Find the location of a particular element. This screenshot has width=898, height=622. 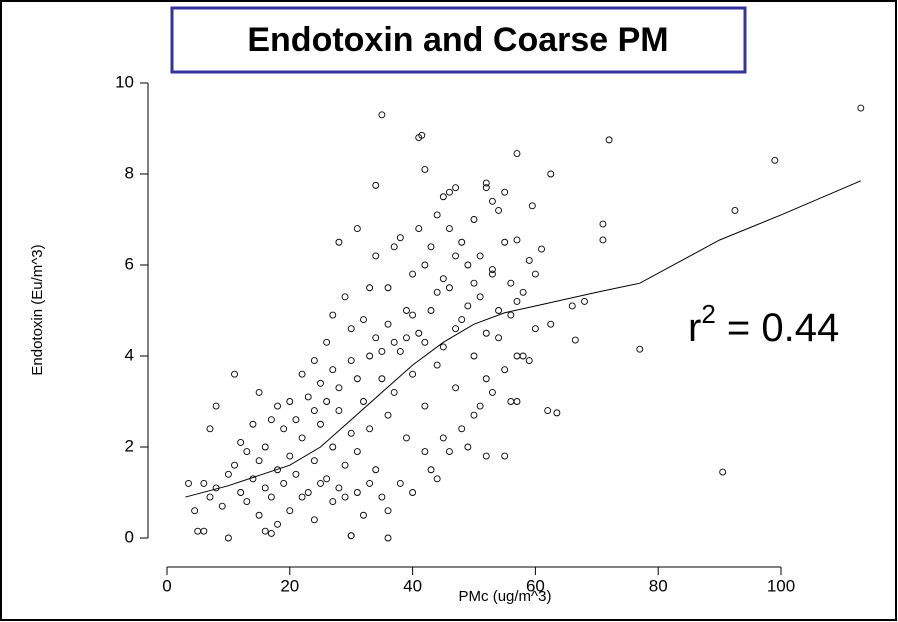

annotation-base: r is located at coordinates (694, 328).